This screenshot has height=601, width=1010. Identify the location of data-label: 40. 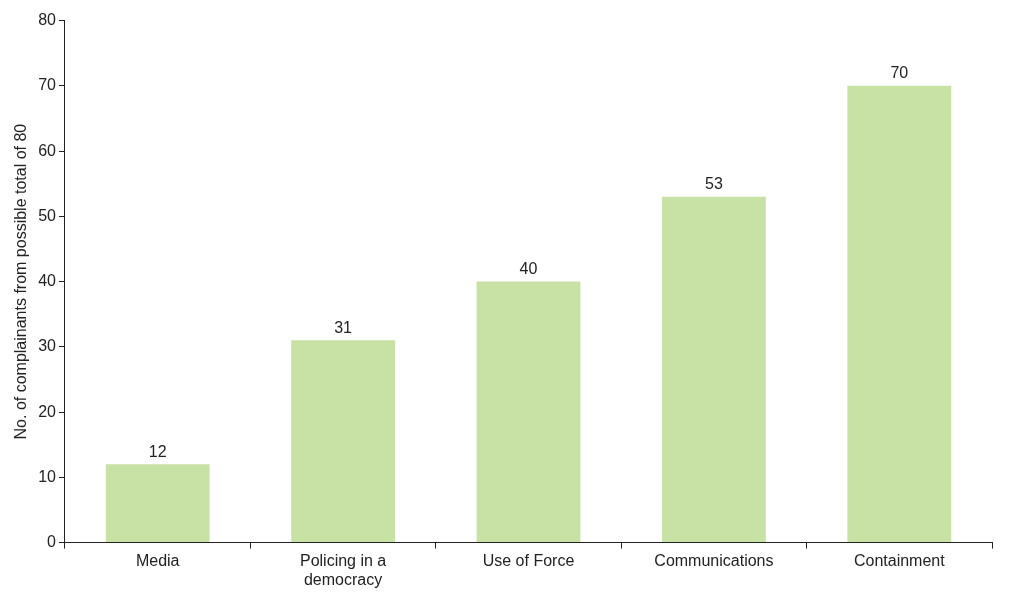
(528, 269).